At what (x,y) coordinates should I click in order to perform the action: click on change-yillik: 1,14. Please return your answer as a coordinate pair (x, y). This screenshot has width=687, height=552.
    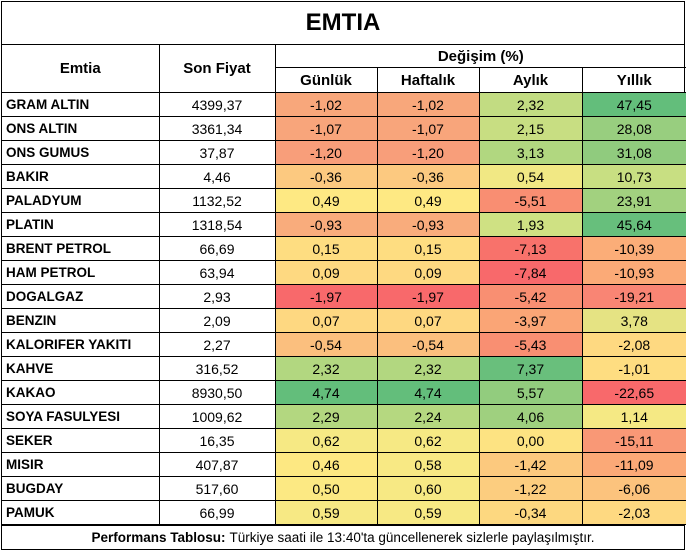
    Looking at the image, I should click on (634, 416).